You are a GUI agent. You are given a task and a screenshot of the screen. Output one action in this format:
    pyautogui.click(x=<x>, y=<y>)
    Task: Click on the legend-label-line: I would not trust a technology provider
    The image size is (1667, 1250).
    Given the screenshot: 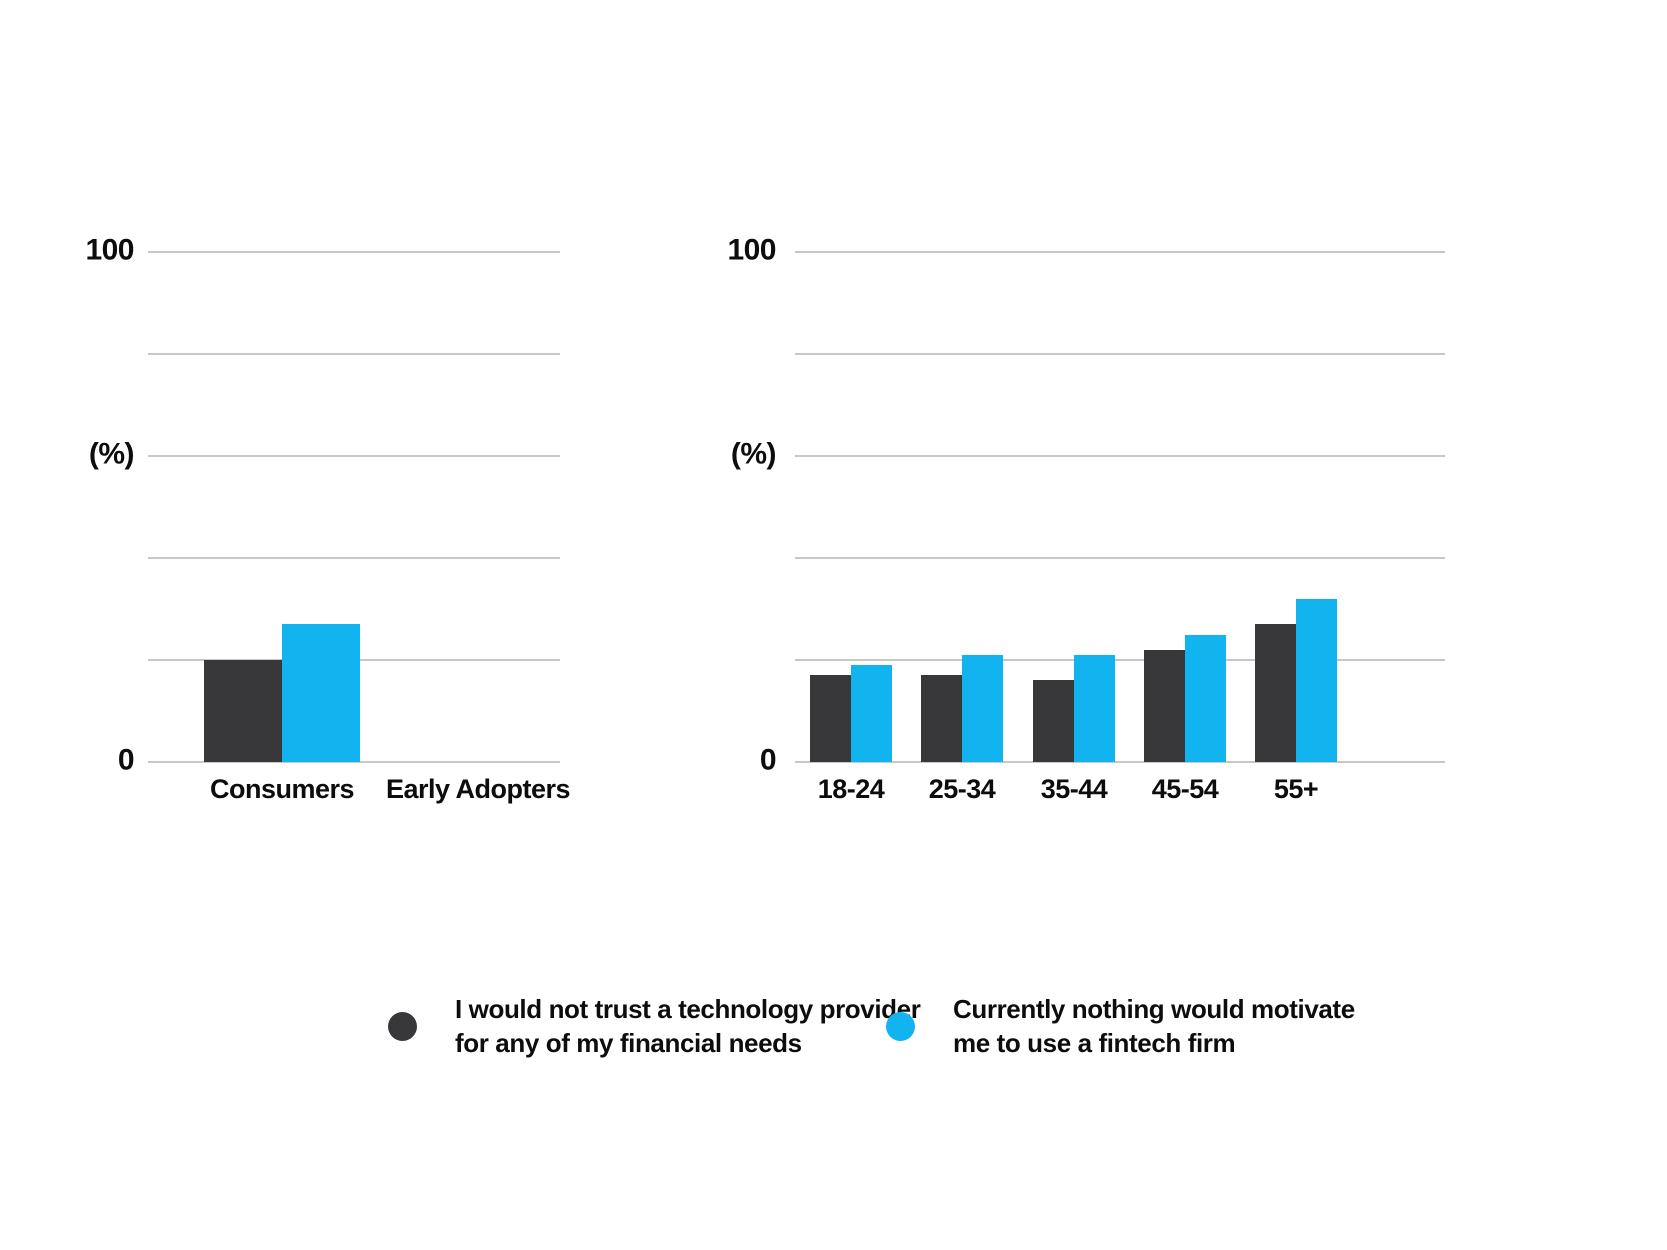 What is the action you would take?
    pyautogui.click(x=688, y=1009)
    